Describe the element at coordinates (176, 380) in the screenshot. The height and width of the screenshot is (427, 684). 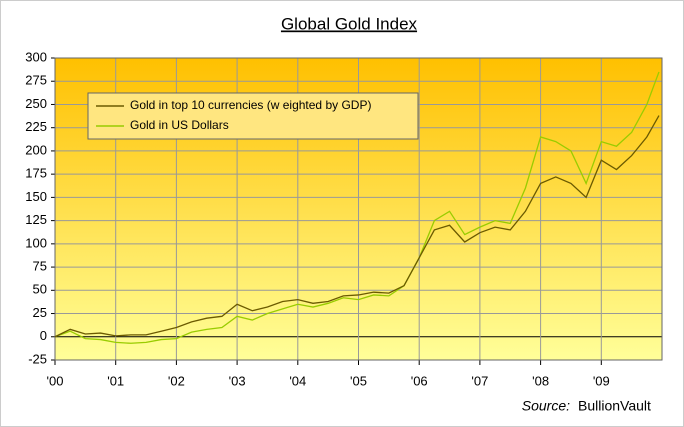
I see `x-tick-label: '02` at that location.